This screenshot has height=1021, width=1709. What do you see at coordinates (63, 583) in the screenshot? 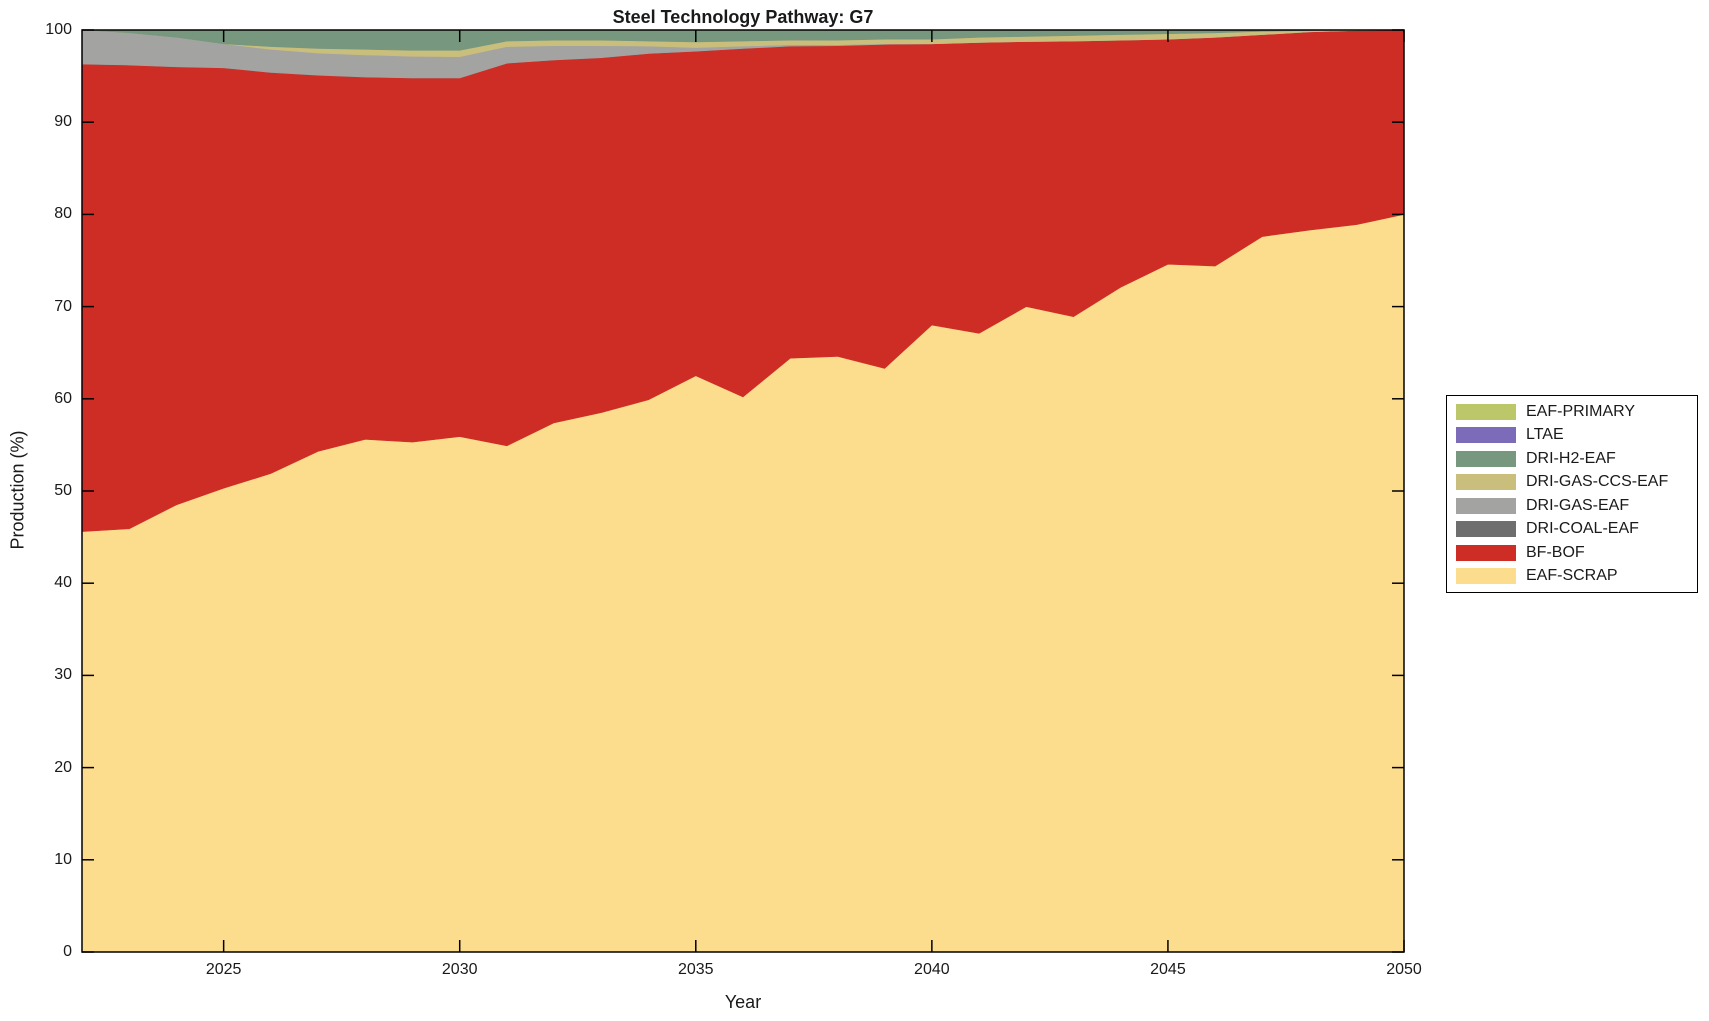
I see `y-tick-label-40: 40` at bounding box center [63, 583].